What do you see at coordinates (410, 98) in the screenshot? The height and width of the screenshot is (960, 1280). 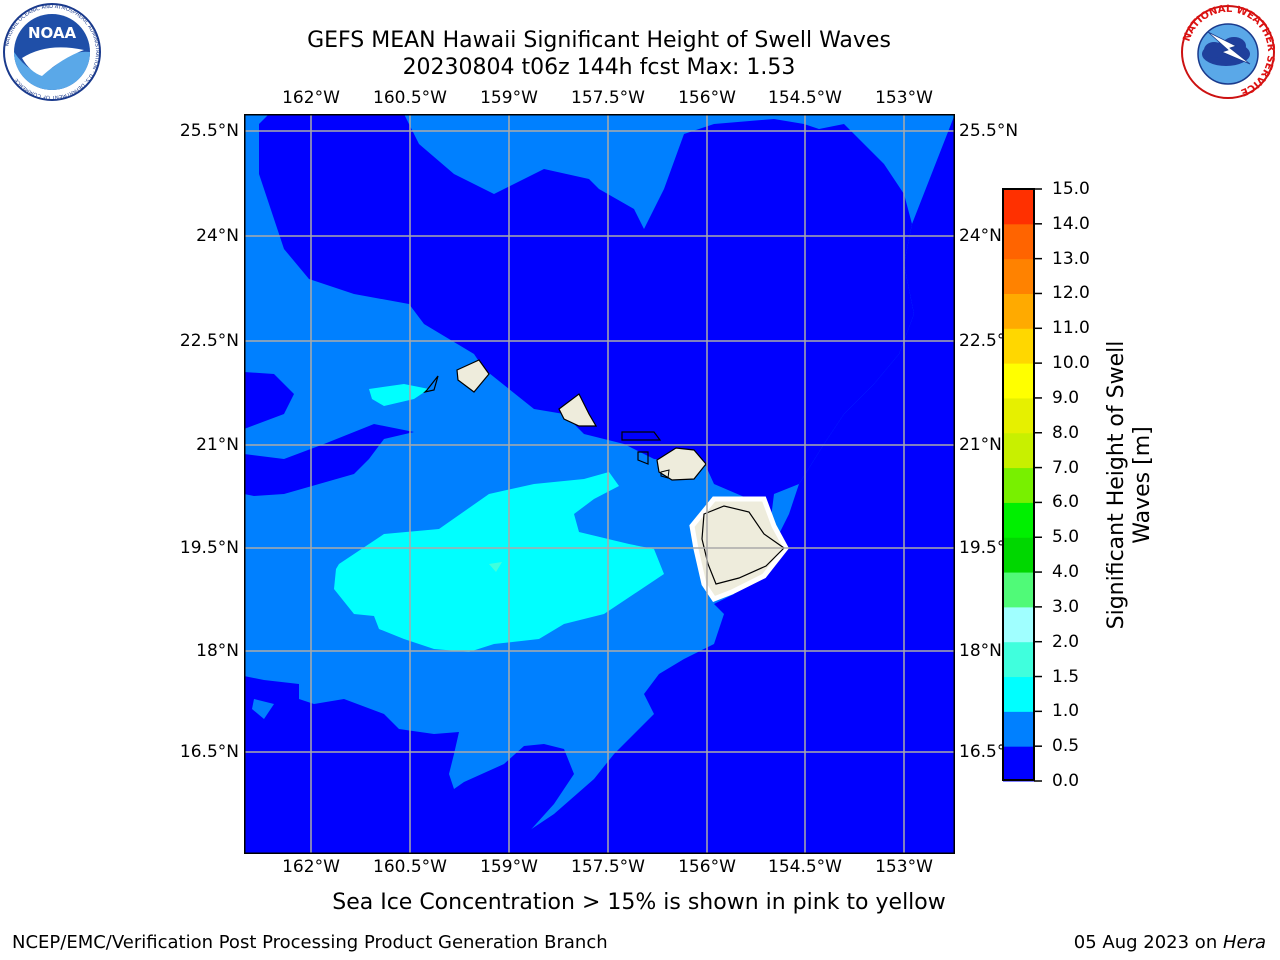 I see `lon-tick-top: 160.5°W` at bounding box center [410, 98].